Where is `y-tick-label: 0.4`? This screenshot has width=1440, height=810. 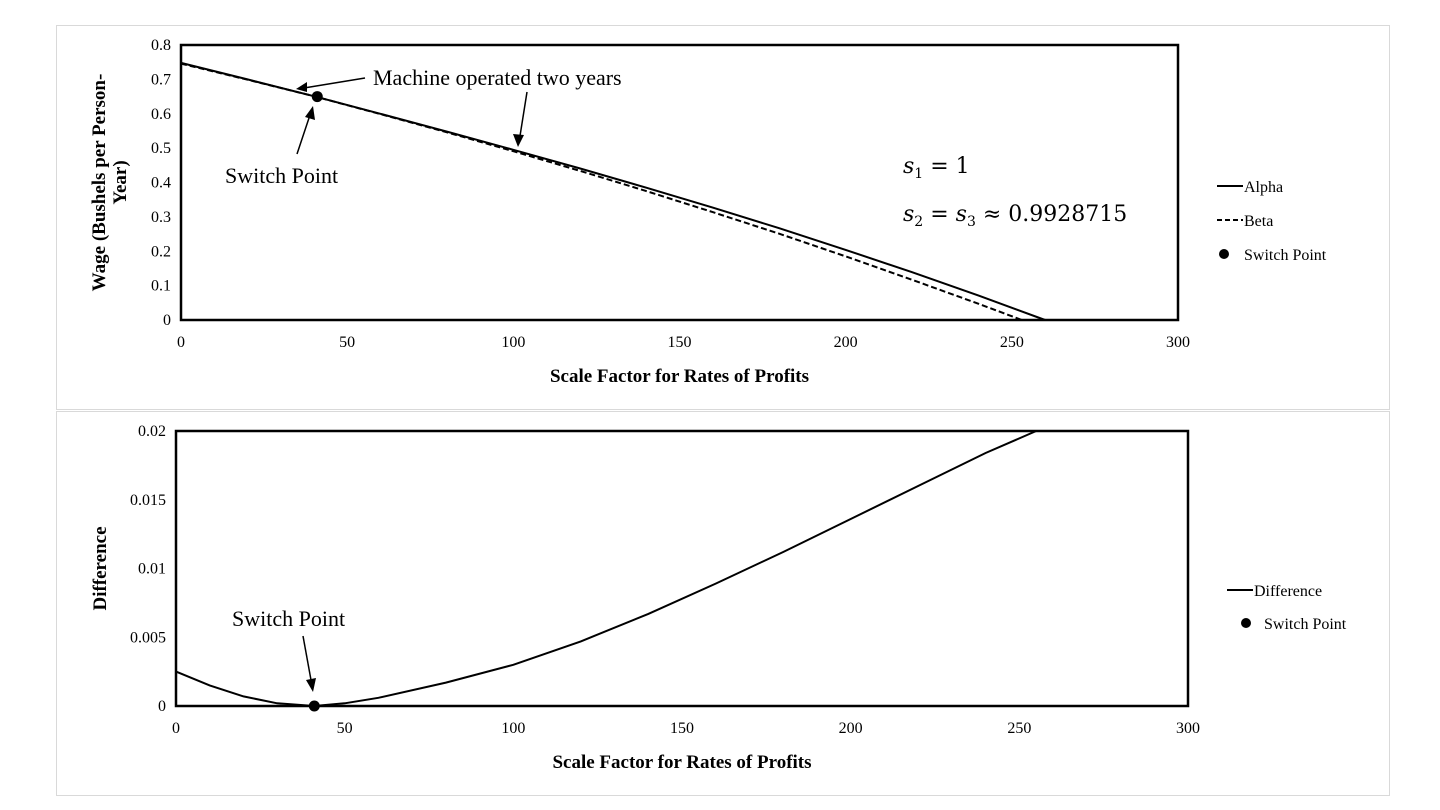 y-tick-label: 0.4 is located at coordinates (161, 183).